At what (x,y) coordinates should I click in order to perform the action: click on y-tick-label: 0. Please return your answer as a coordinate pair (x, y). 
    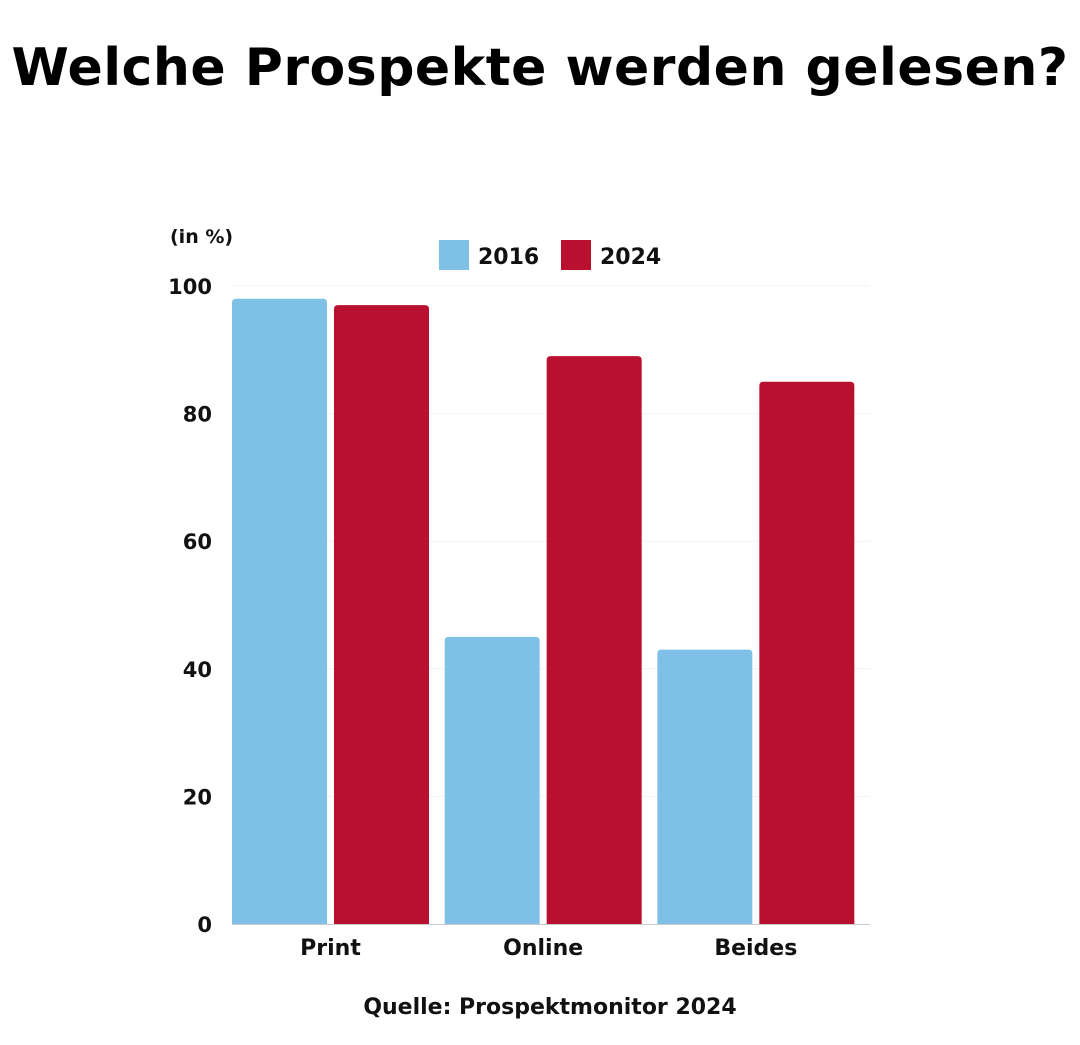
    Looking at the image, I should click on (204, 925).